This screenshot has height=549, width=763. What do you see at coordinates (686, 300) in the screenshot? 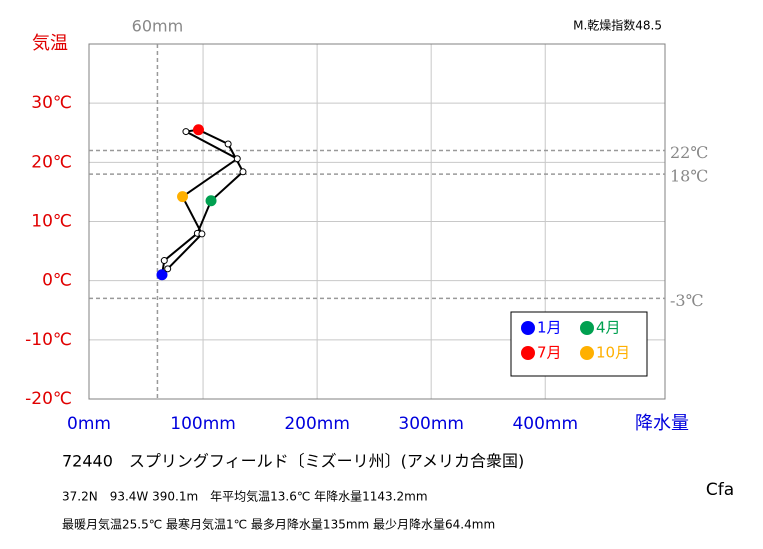
I see `reference-label: -3℃` at bounding box center [686, 300].